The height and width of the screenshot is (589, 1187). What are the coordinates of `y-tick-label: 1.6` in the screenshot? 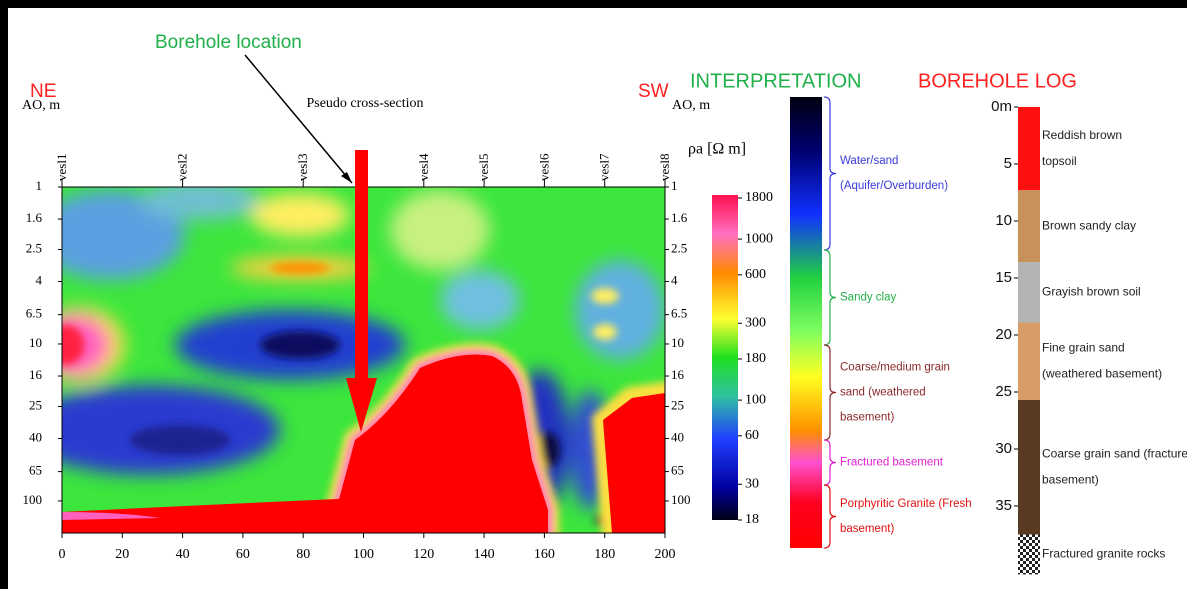 It's located at (34, 217).